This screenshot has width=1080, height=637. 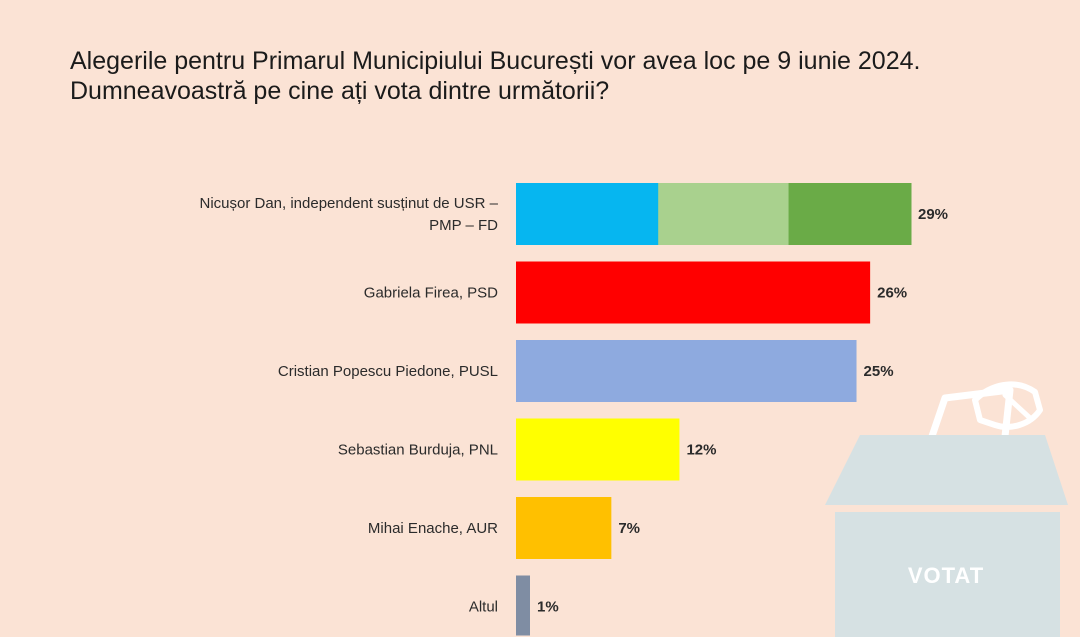 What do you see at coordinates (418, 450) in the screenshot?
I see `category-label-sebastian-burduja: Sebastian Burduja, PNL` at bounding box center [418, 450].